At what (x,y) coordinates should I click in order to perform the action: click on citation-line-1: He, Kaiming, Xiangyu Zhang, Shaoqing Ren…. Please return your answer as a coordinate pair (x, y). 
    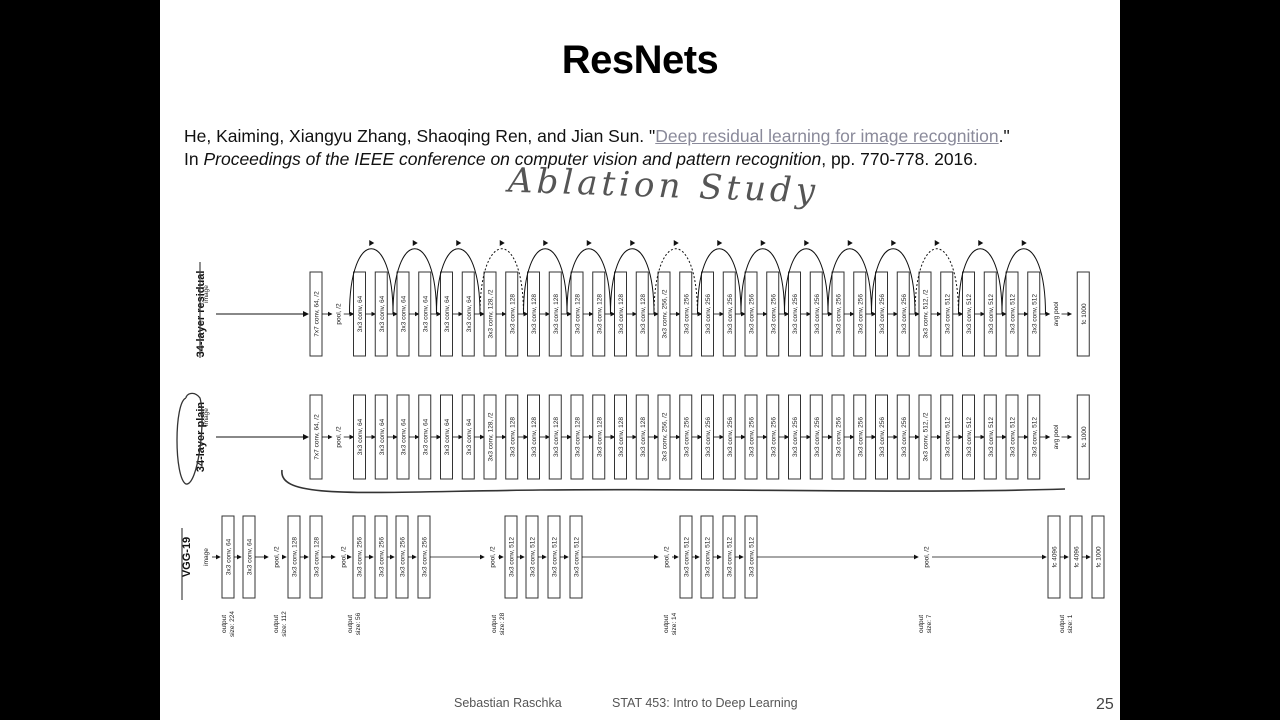
    Looking at the image, I should click on (597, 136).